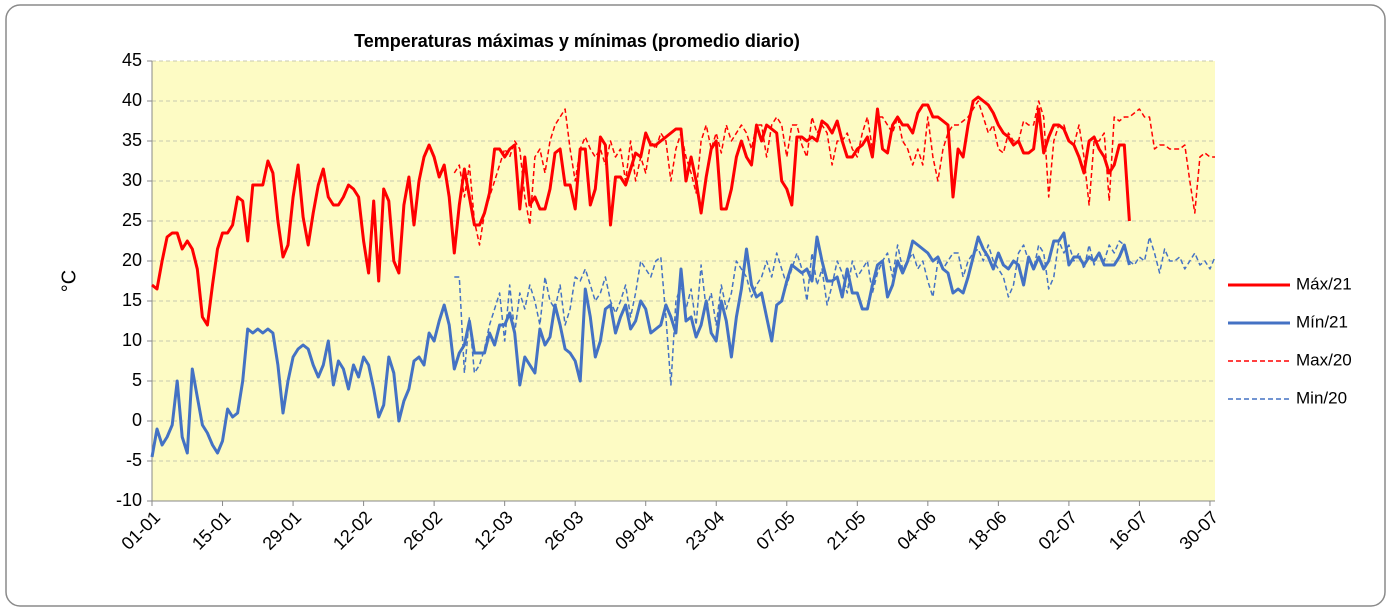 This screenshot has height=612, width=1391. Describe the element at coordinates (1321, 397) in the screenshot. I see `legend-label: Min/20` at that location.